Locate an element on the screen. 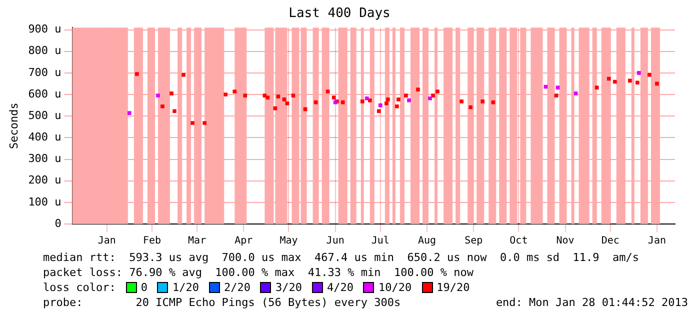 This screenshot has width=697, height=321. x-tick-label: Mar is located at coordinates (197, 241).